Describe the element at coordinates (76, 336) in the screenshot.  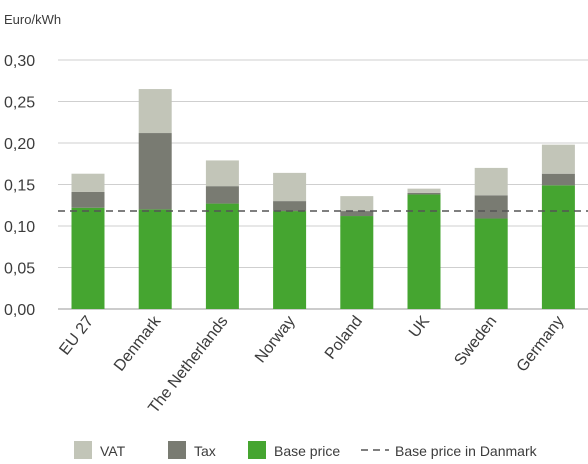
I see `x-tick-label: EU 27` at that location.